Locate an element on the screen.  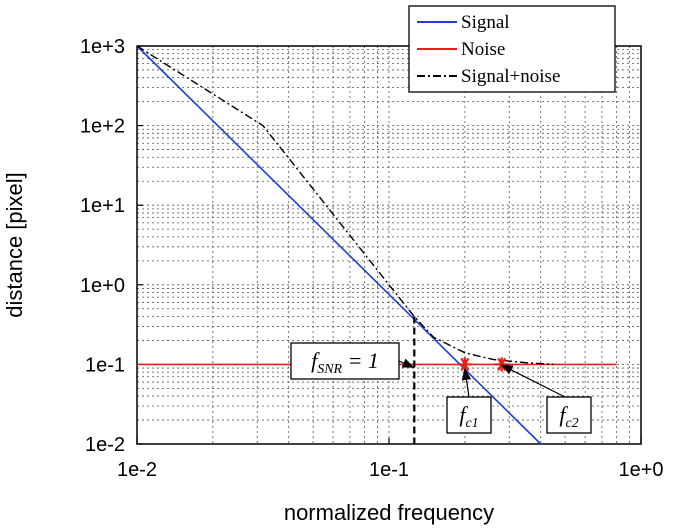
annotation-fc1: fc1 is located at coordinates (469, 401).